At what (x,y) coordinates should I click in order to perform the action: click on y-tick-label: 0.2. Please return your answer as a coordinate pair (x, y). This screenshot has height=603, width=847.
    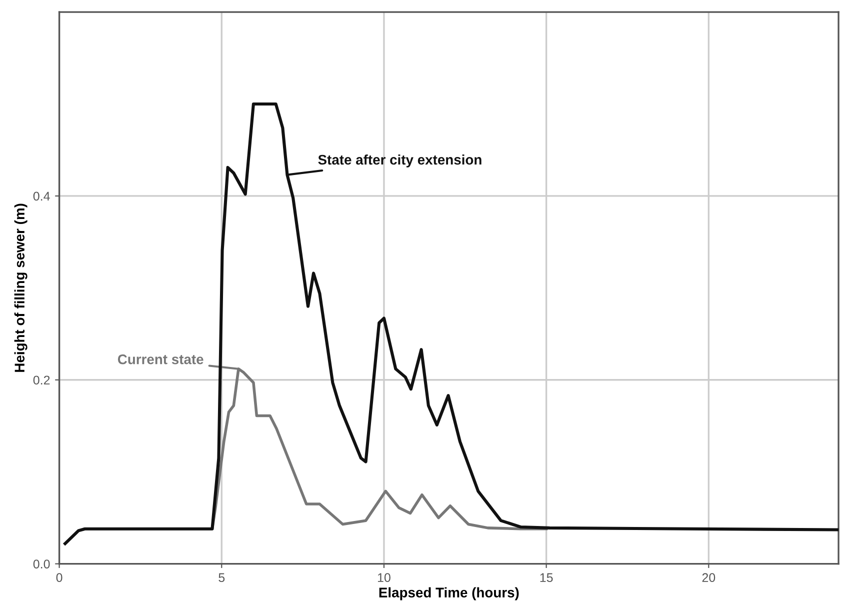
    Looking at the image, I should click on (41, 380).